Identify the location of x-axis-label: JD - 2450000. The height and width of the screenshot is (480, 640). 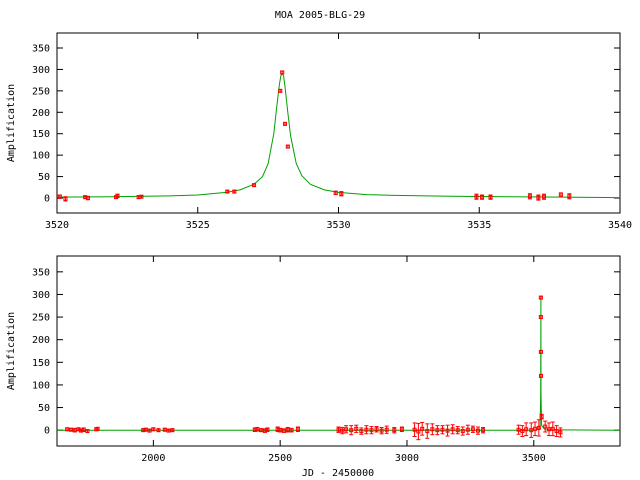
(338, 473).